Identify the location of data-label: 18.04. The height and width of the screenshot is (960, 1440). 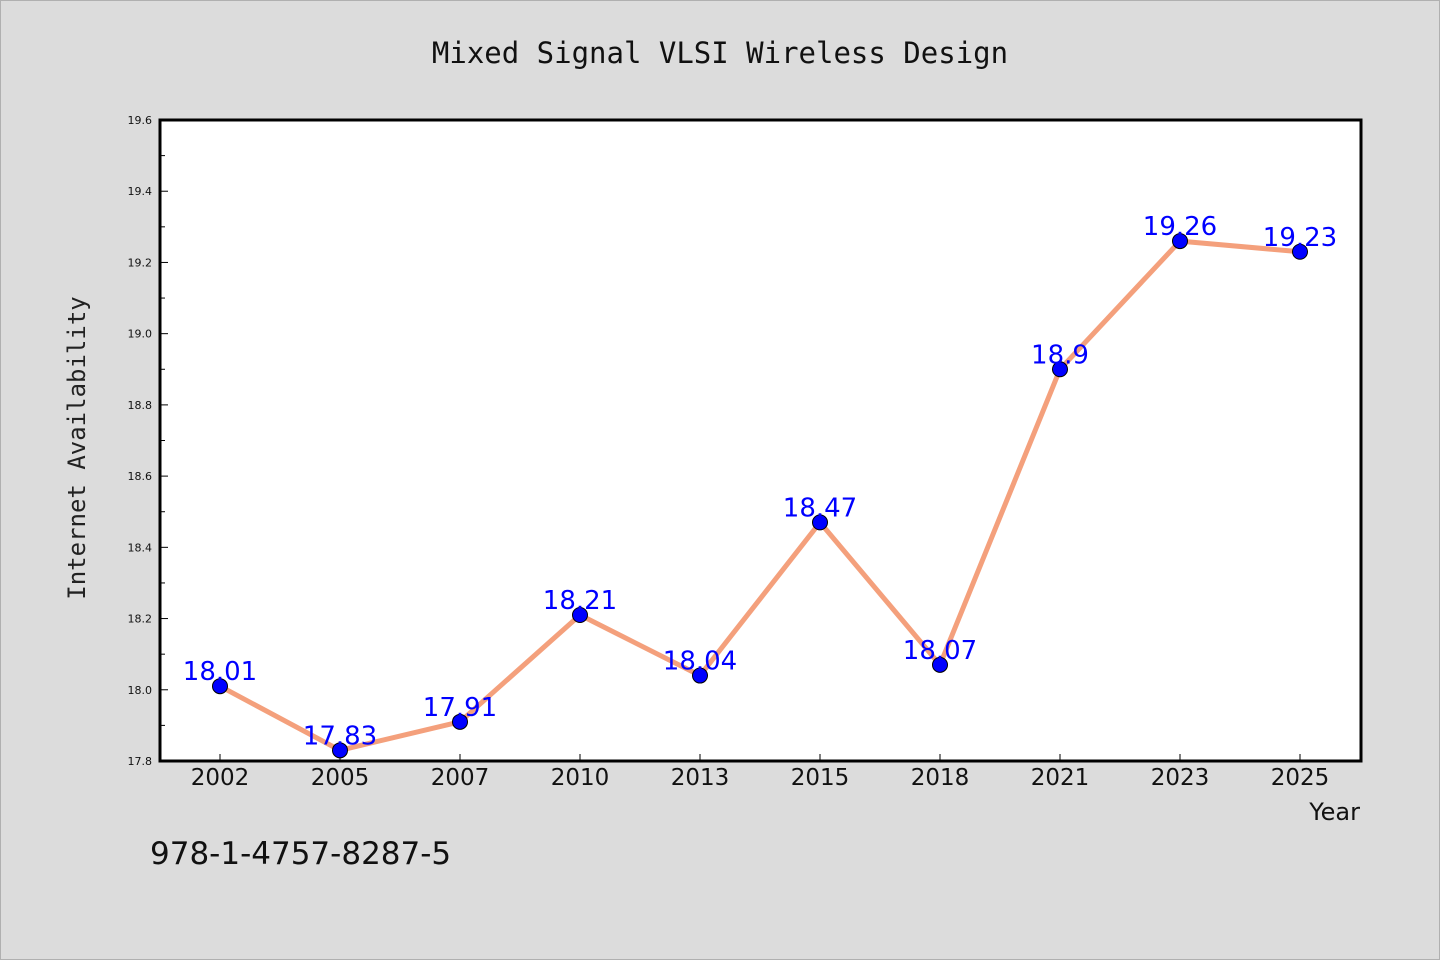
(700, 662).